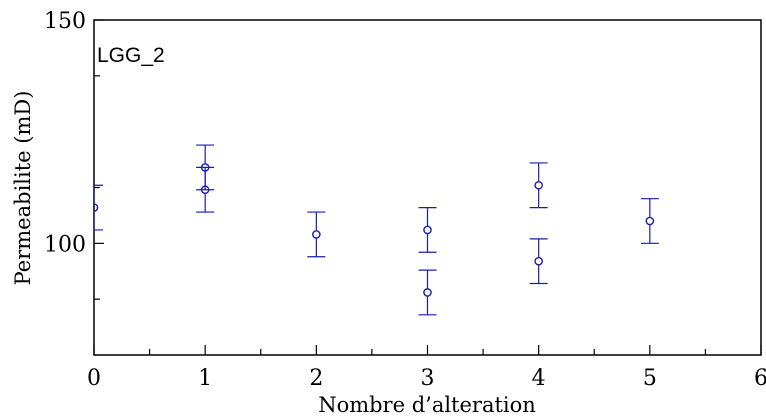  I want to click on x-tick-label: 4, so click(539, 378).